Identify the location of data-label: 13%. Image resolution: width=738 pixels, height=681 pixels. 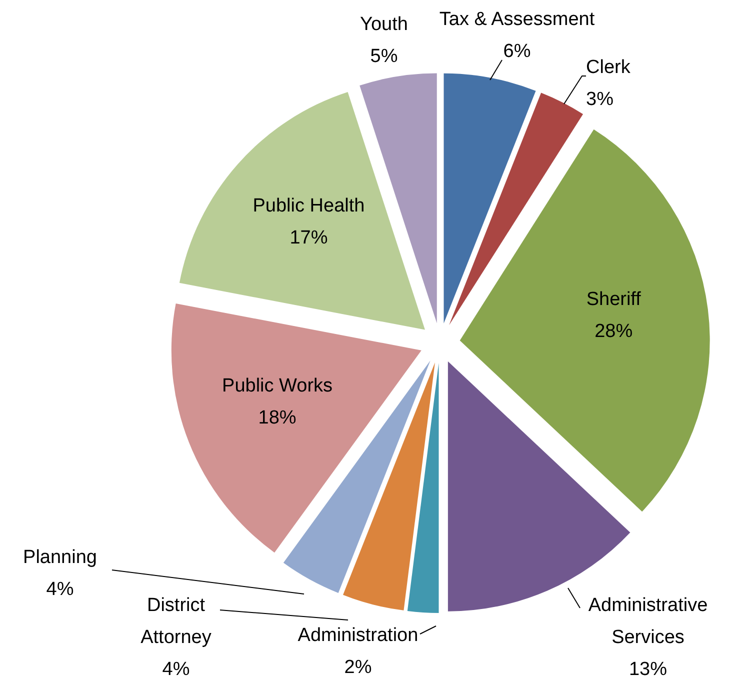
(648, 669).